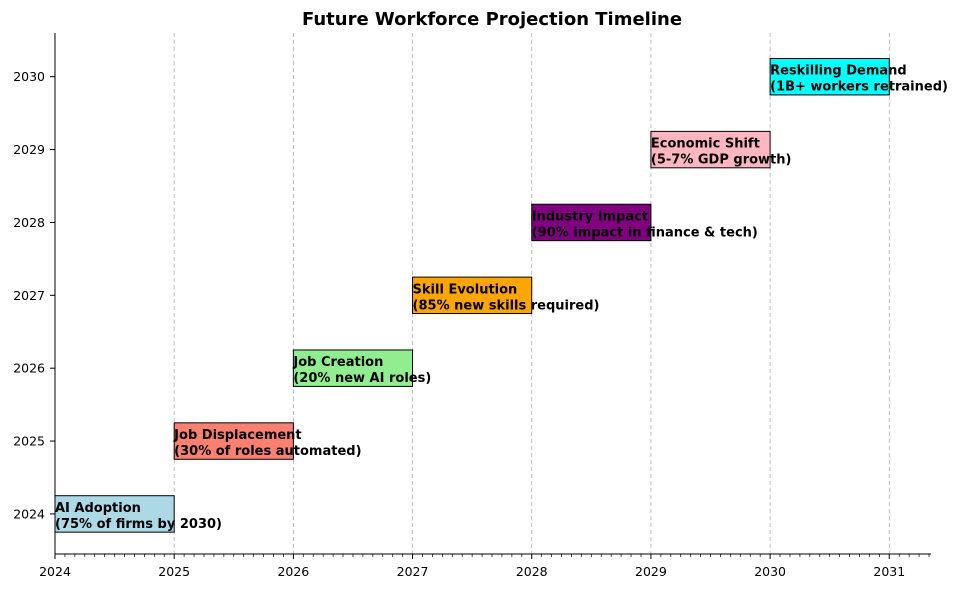 This screenshot has height=589, width=971. I want to click on x-tick-label: 2027, so click(413, 571).